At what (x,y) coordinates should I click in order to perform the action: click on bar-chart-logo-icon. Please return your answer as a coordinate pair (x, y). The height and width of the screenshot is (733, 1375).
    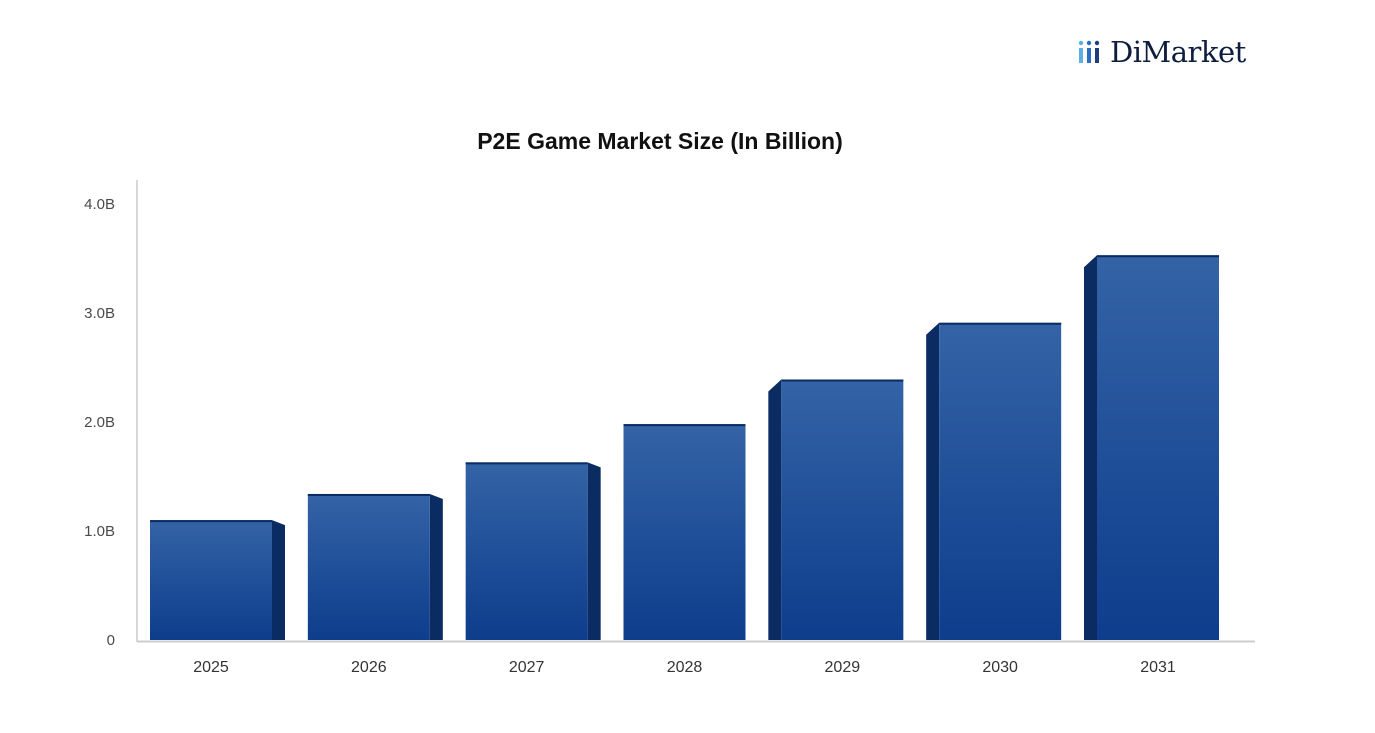
    Looking at the image, I should click on (1089, 51).